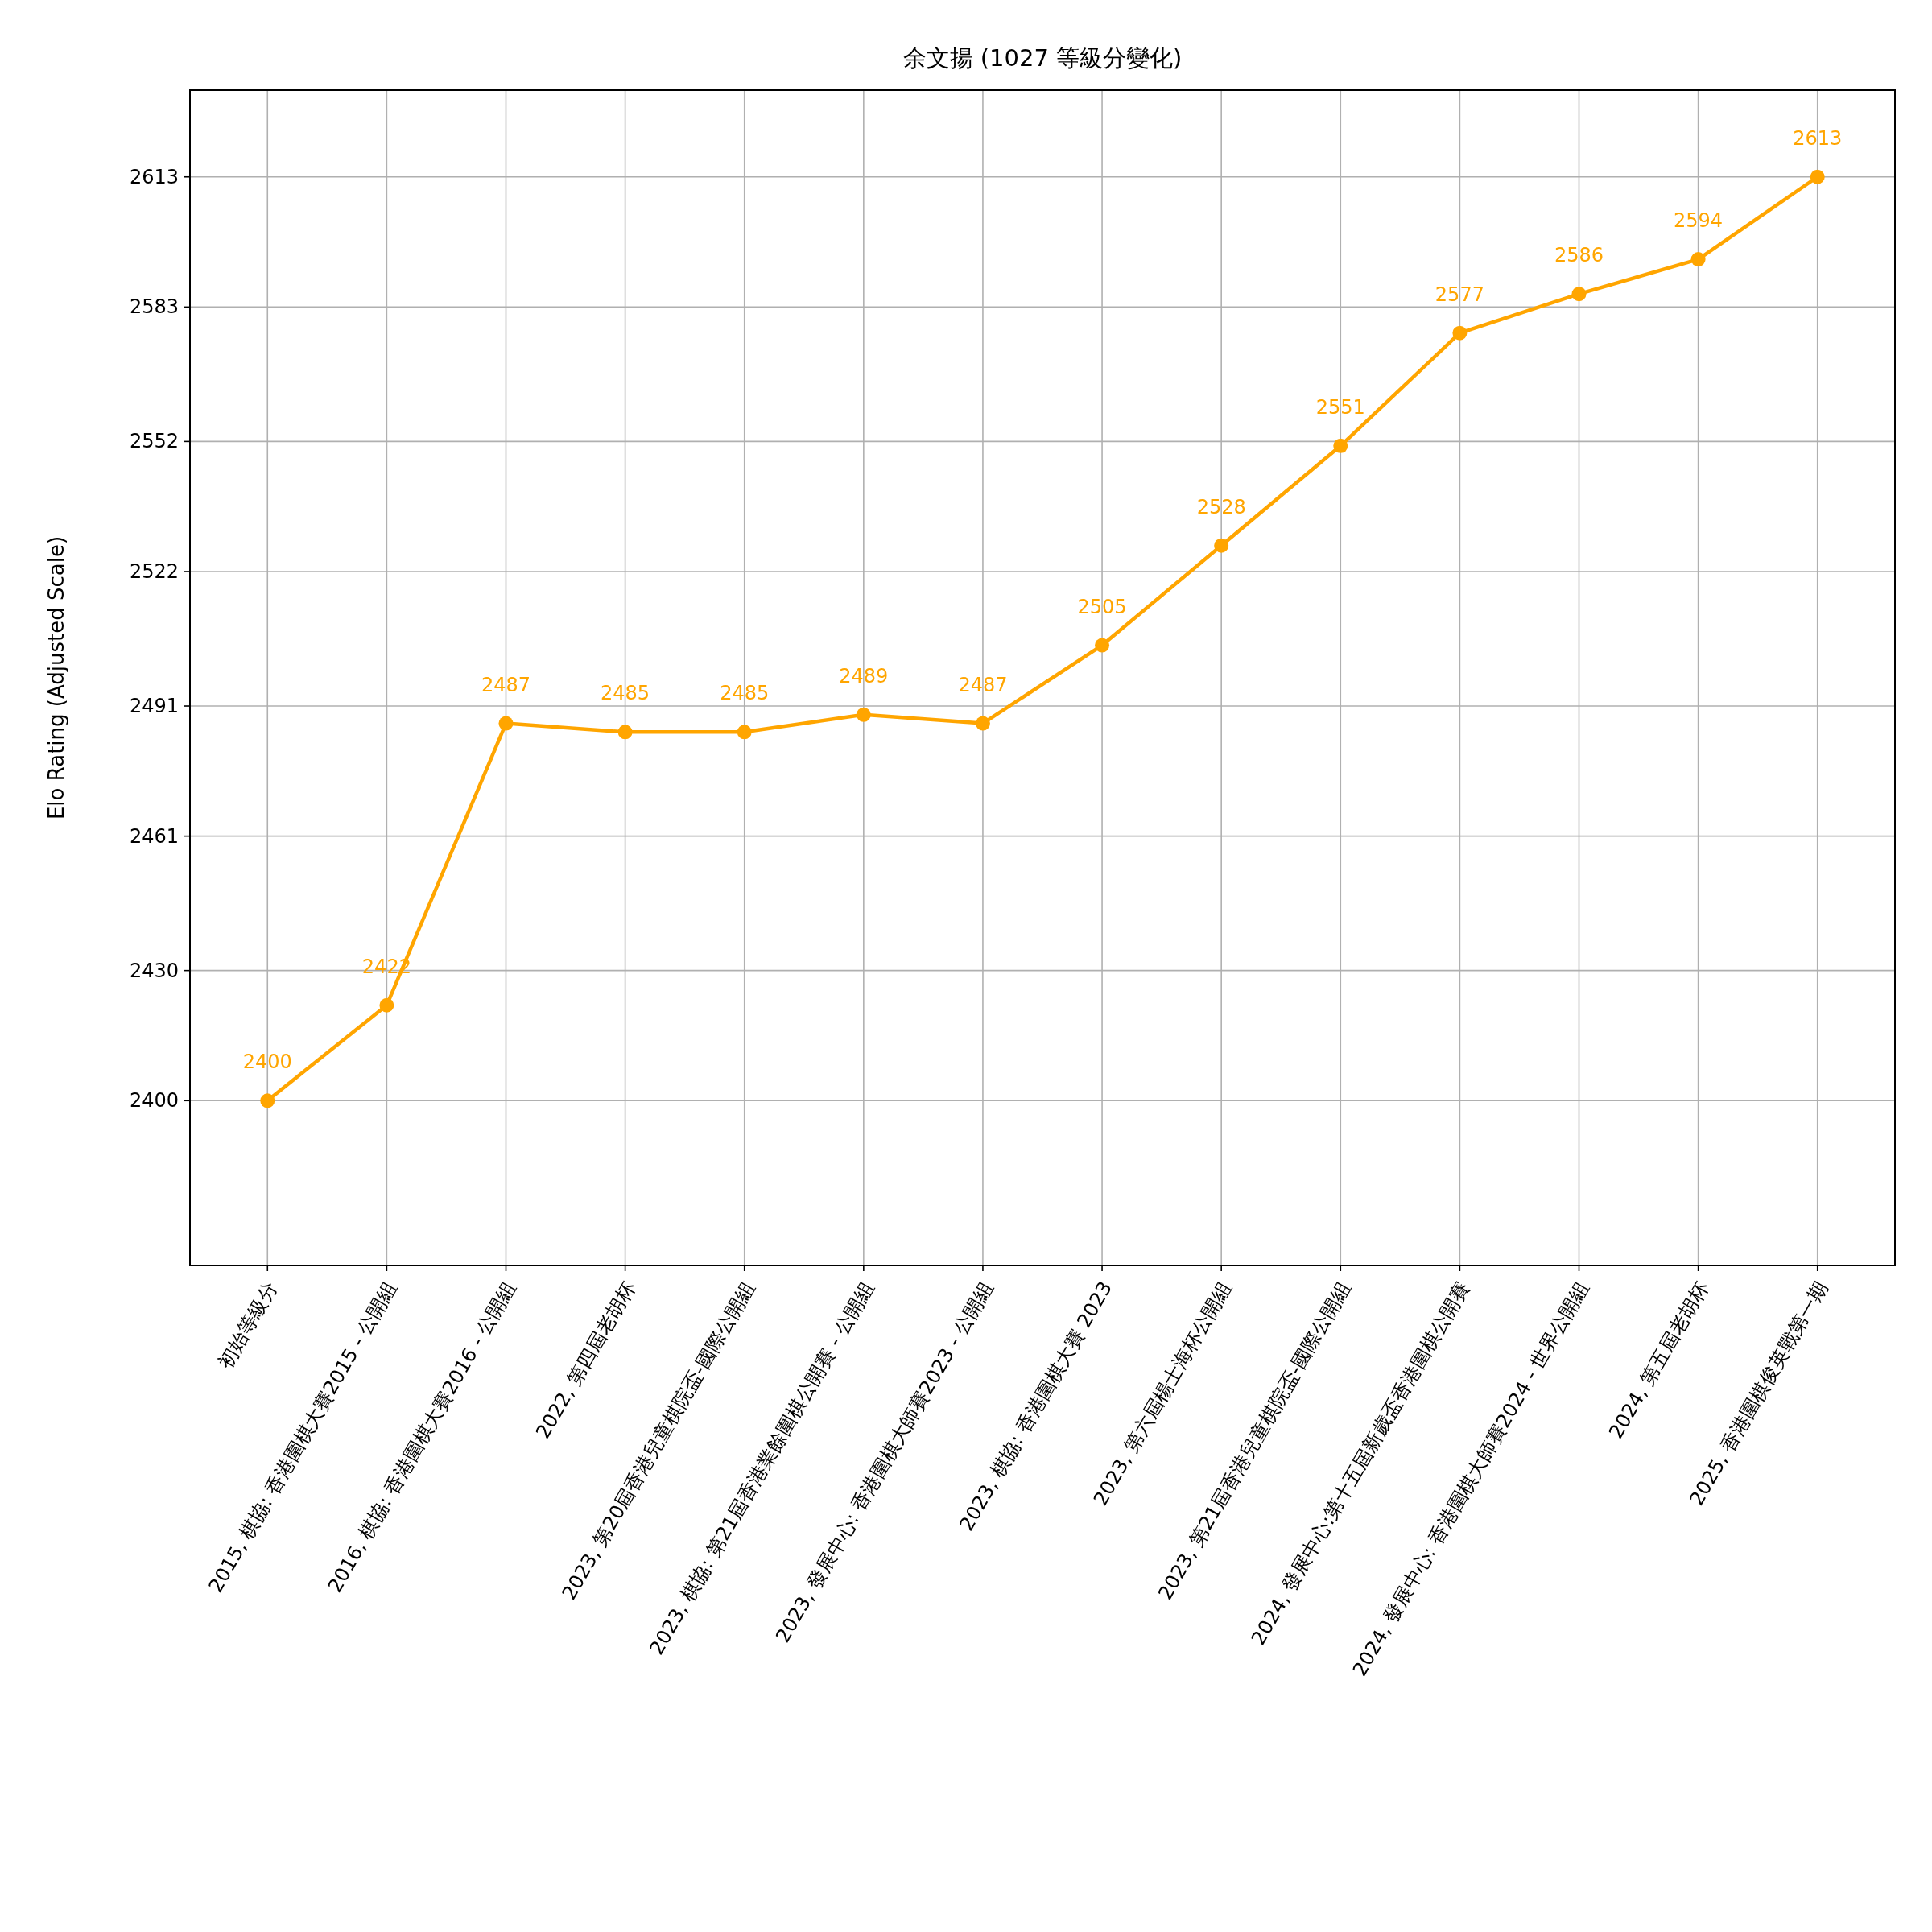  Describe the element at coordinates (864, 675) in the screenshot. I see `data-label: 2489` at that location.